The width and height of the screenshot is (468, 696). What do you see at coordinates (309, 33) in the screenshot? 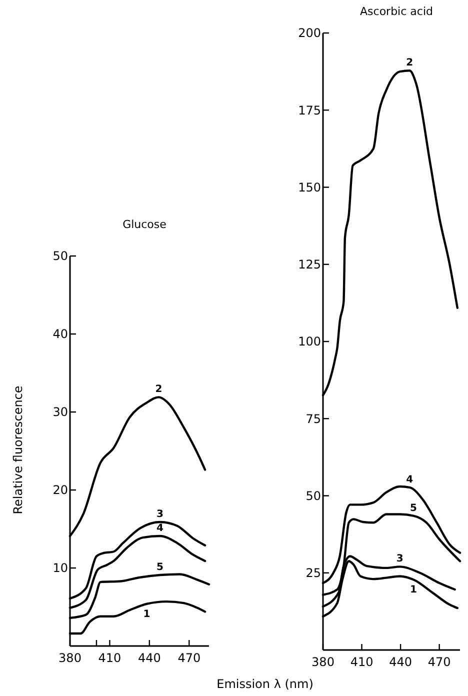
I see `y-tick-label: 200` at bounding box center [309, 33].